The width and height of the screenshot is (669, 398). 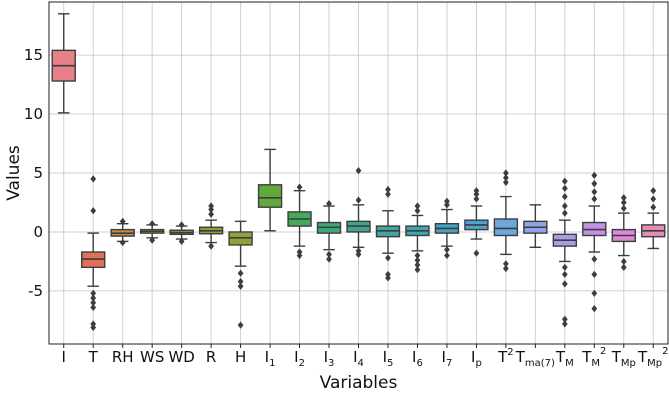 What do you see at coordinates (329, 358) in the screenshot?
I see `x-tick-label: I3` at bounding box center [329, 358].